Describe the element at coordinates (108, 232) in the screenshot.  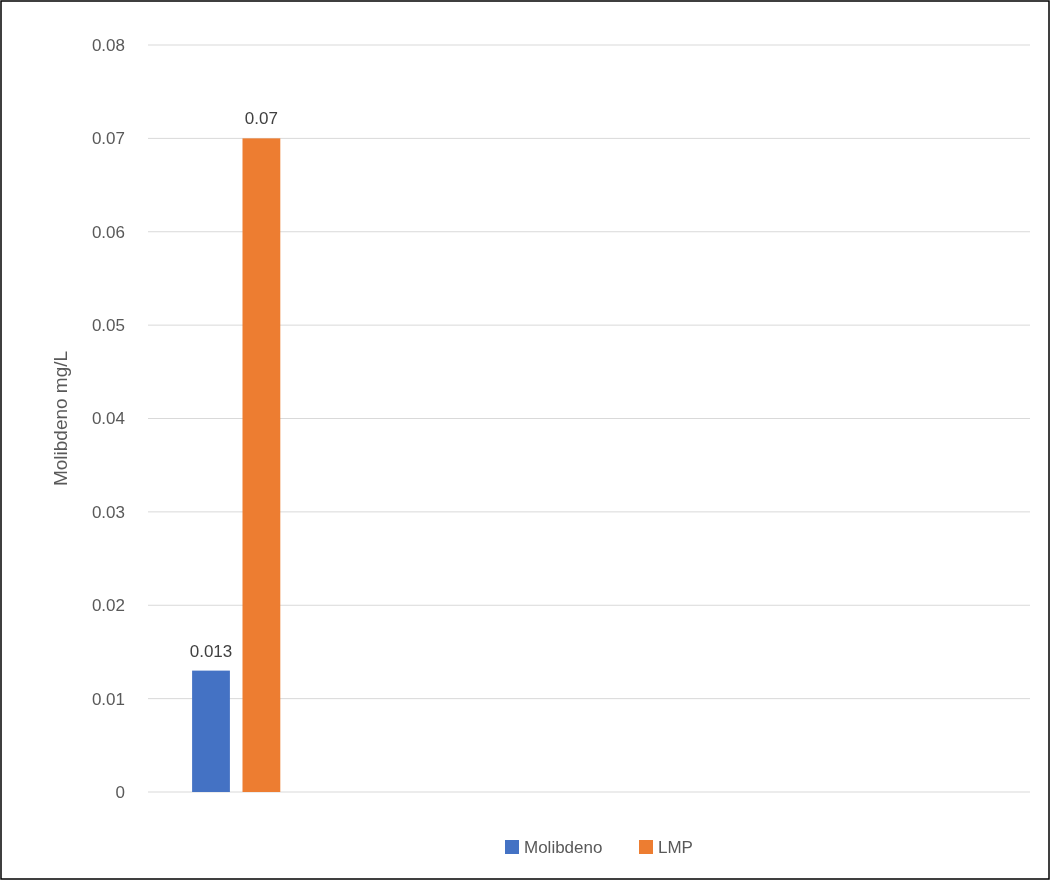
I see `y-tick-label: 0.06` at that location.